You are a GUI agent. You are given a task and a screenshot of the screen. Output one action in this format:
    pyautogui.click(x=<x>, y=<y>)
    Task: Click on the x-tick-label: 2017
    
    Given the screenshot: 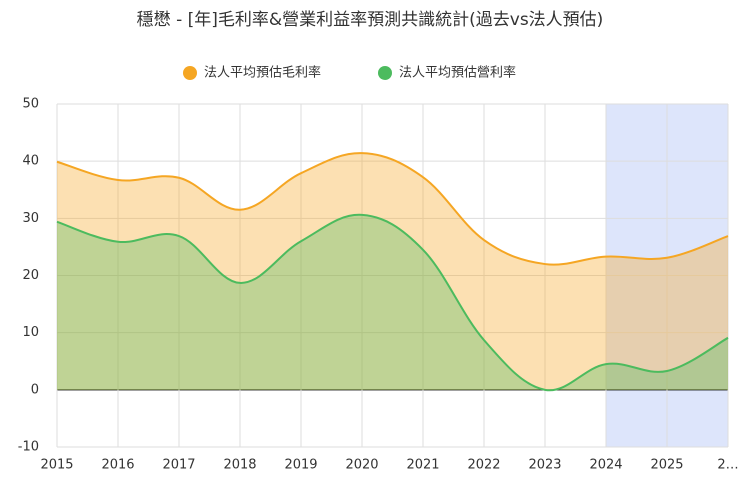 What is the action you would take?
    pyautogui.click(x=178, y=465)
    